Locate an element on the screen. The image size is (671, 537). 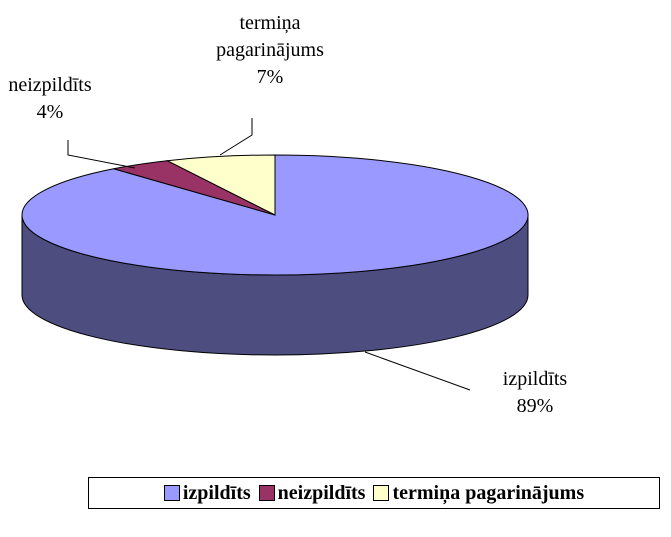
legend: izpildīts neizpildīts termiņa pagarinājums is located at coordinates (374, 493).